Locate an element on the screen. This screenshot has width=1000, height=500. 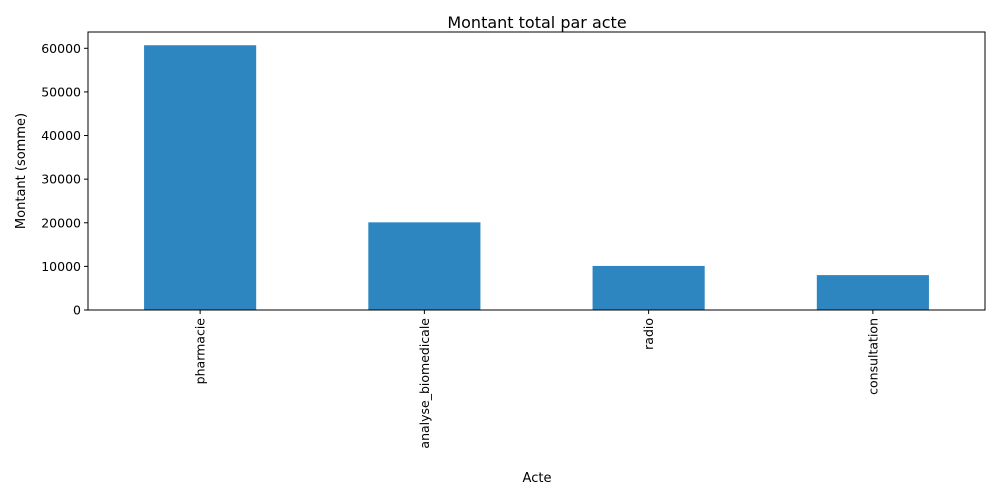
chart-title: Montant total par acte is located at coordinates (536, 22).